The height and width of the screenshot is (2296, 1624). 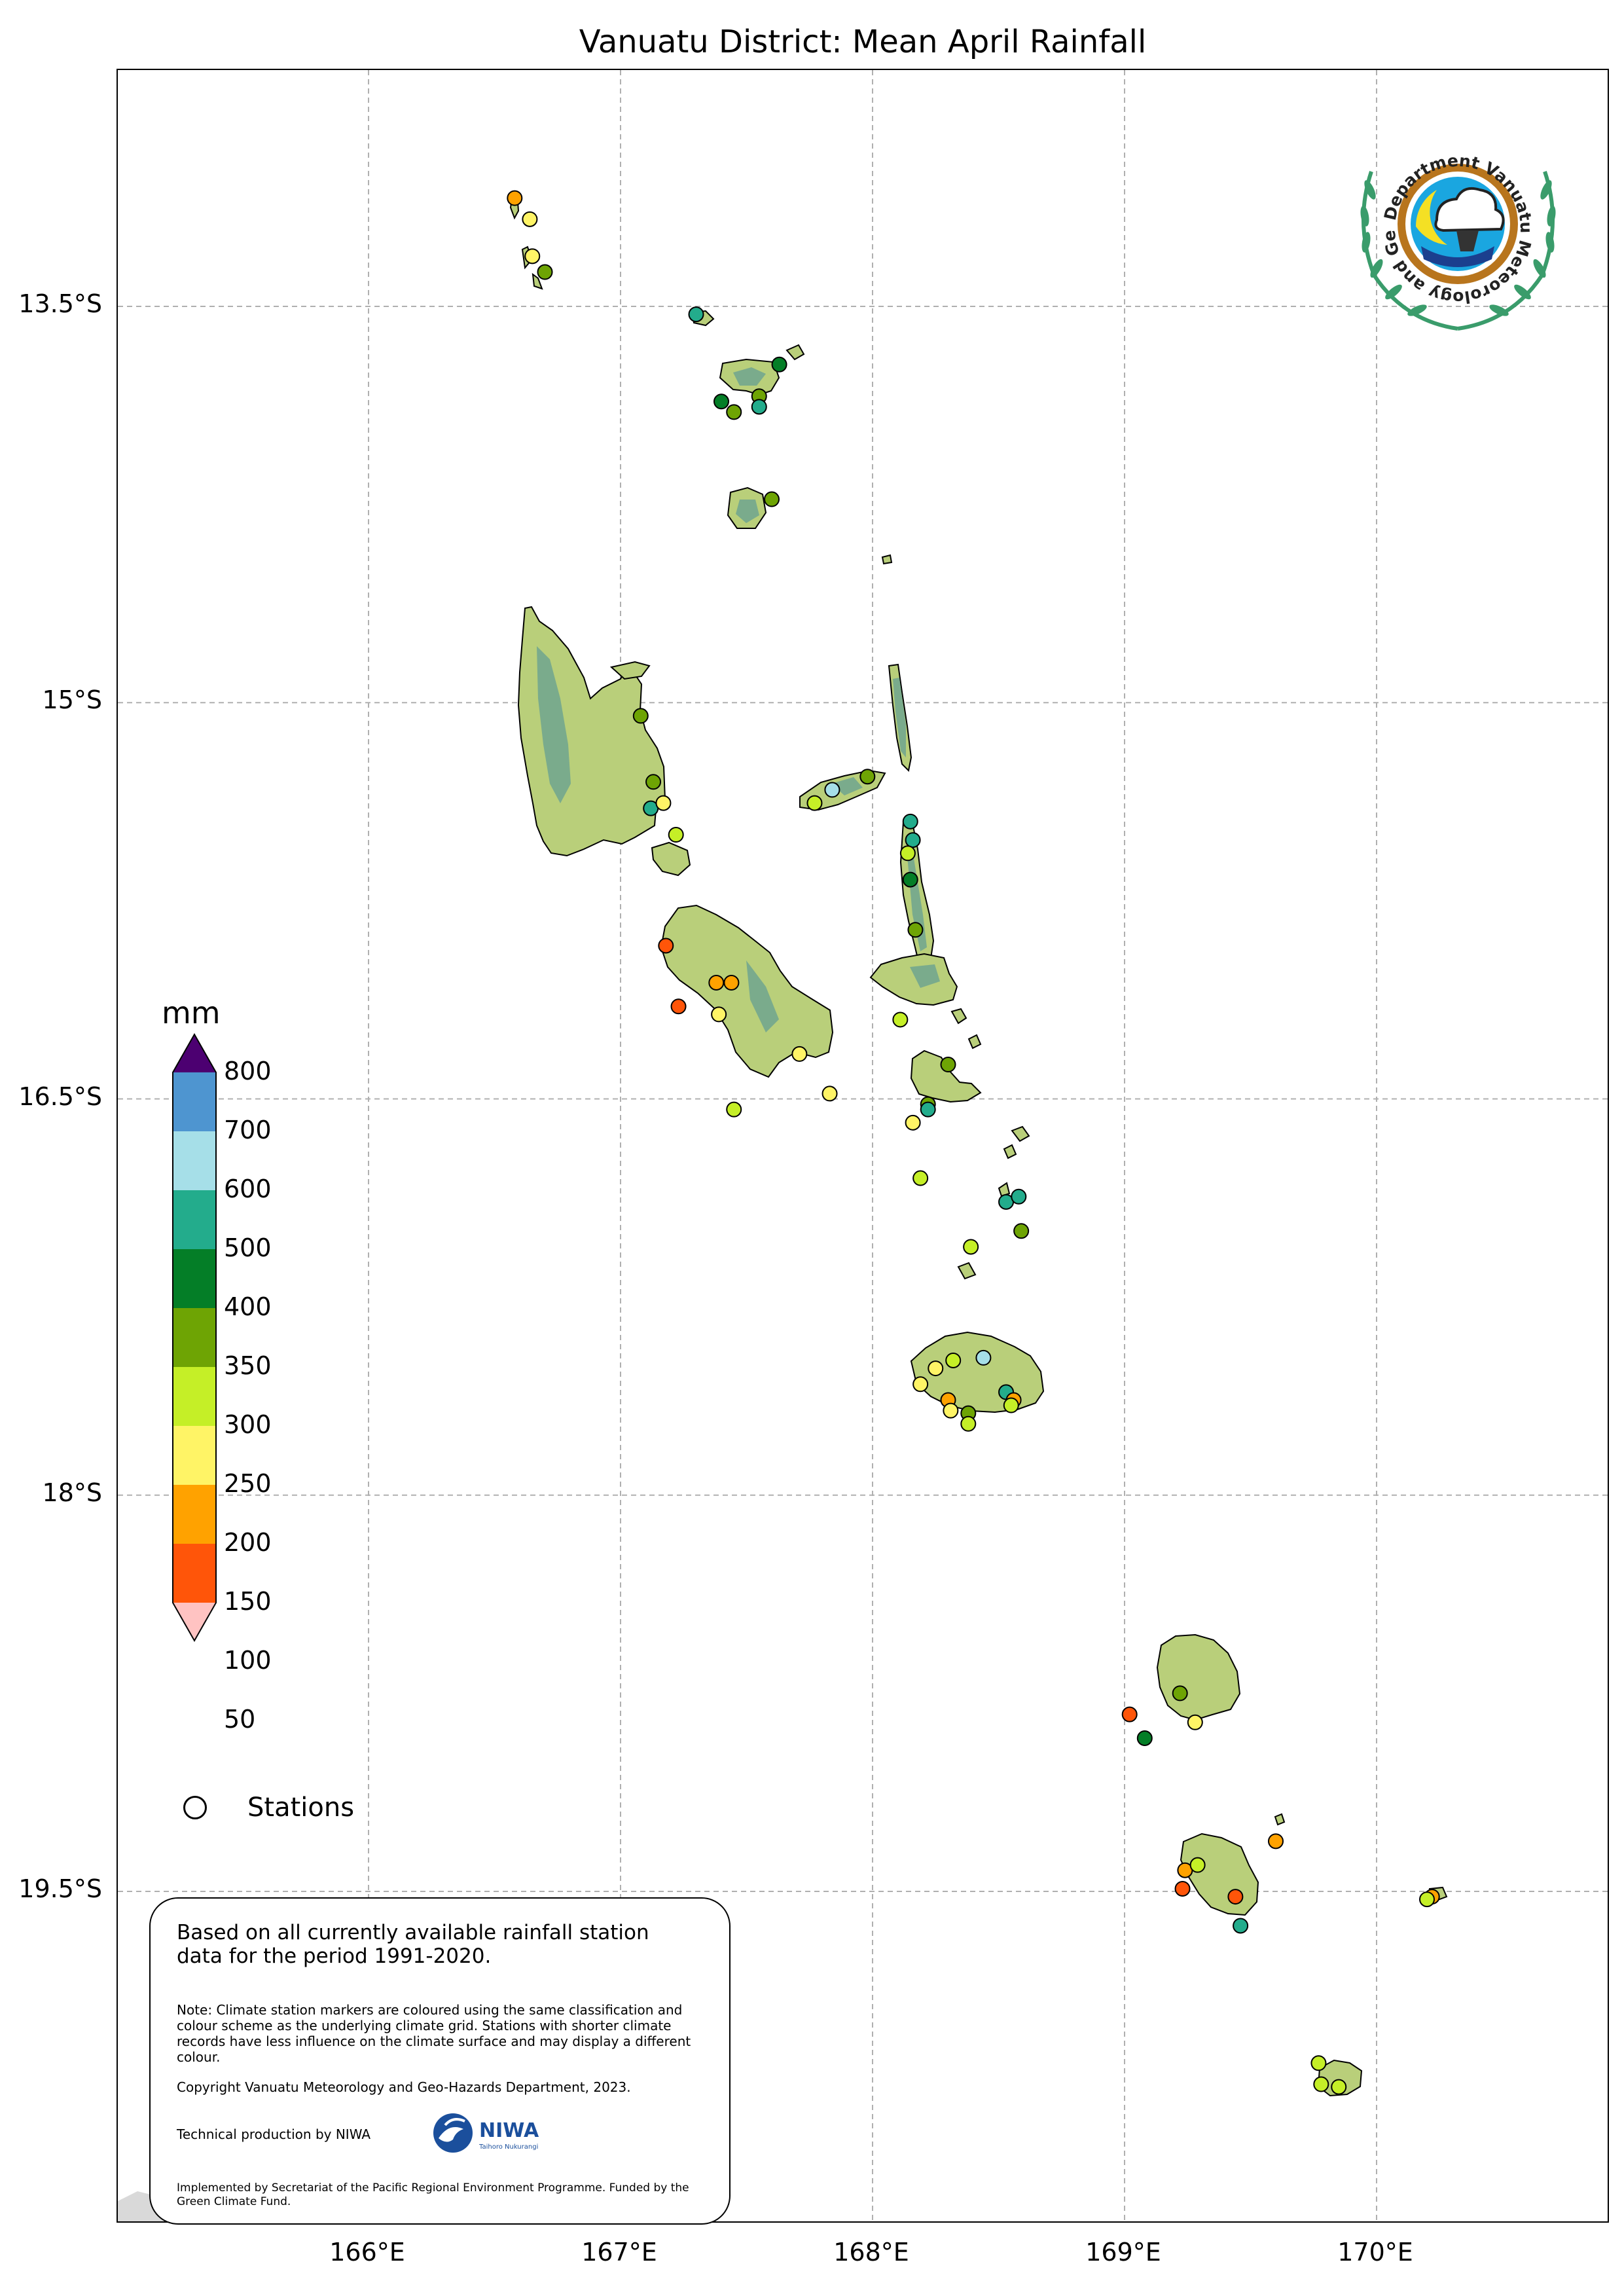 I want to click on island-espiritu-santo-east, so click(x=630, y=670).